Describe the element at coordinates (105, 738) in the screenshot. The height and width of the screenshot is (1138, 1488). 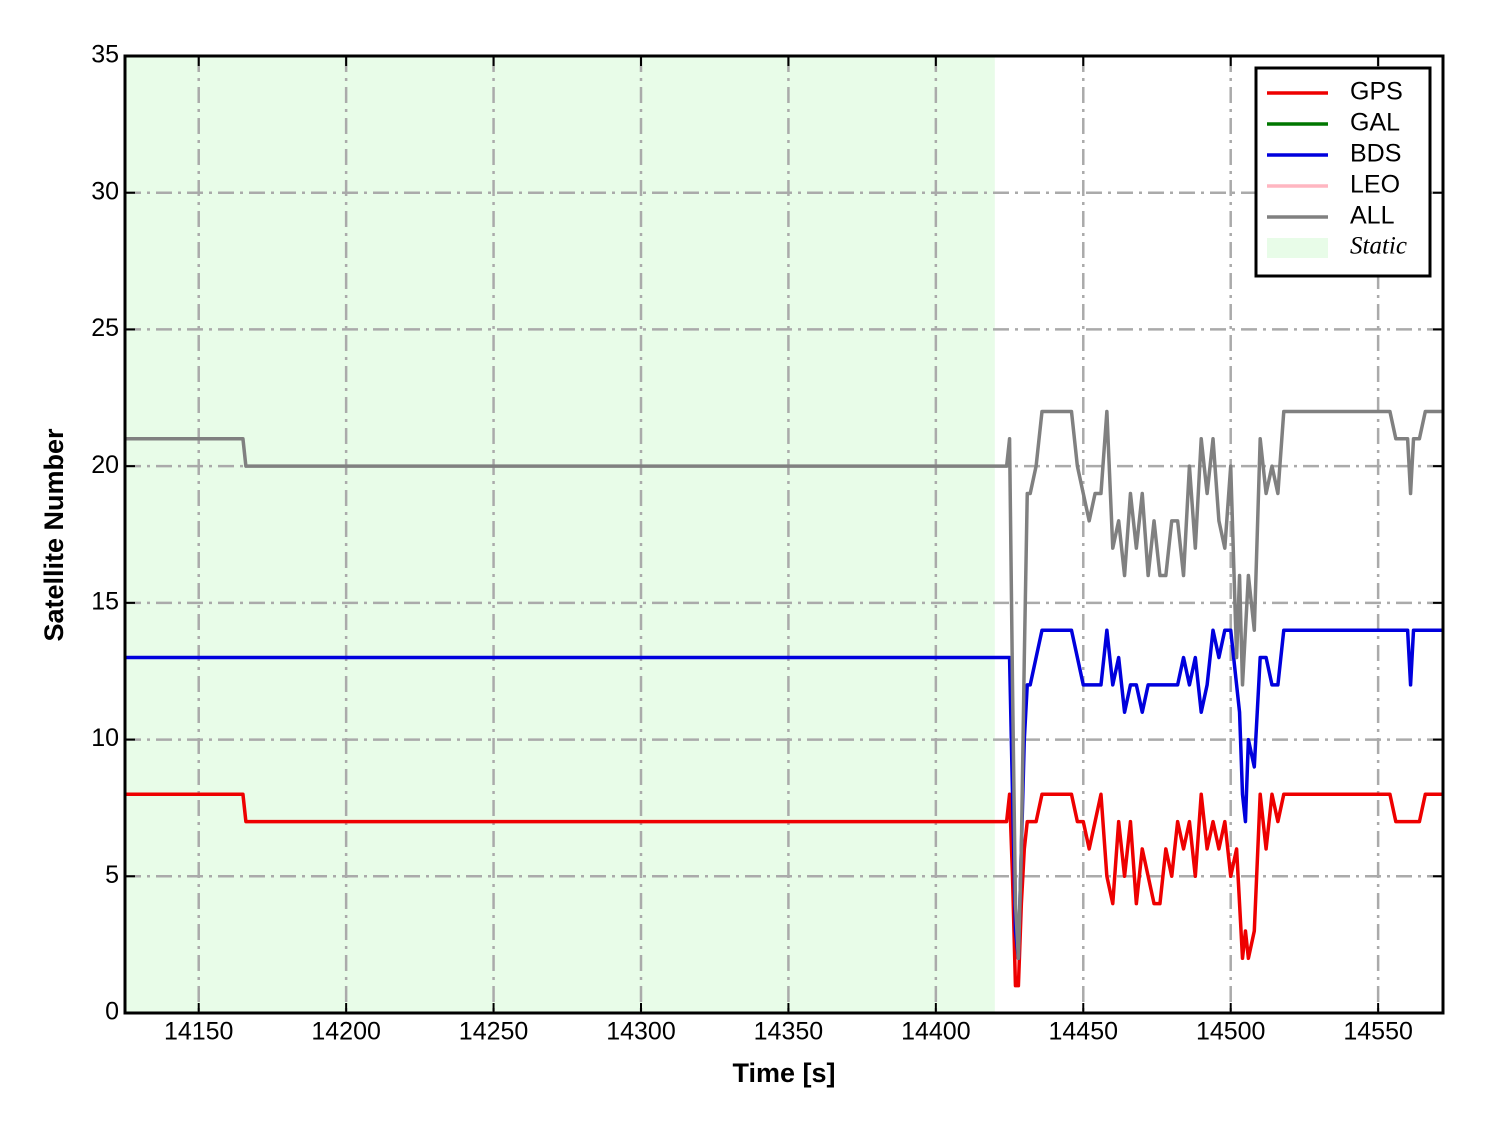
I see `y-tick-label: 10` at that location.